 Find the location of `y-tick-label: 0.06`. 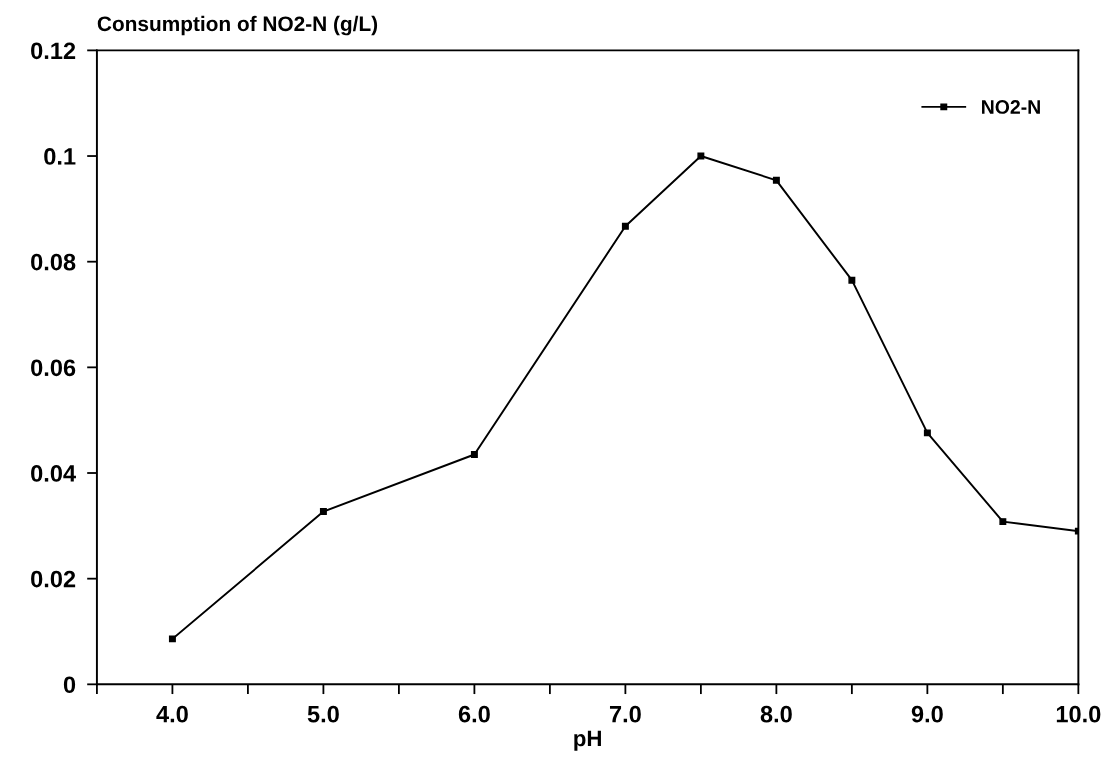

y-tick-label: 0.06 is located at coordinates (53, 368).